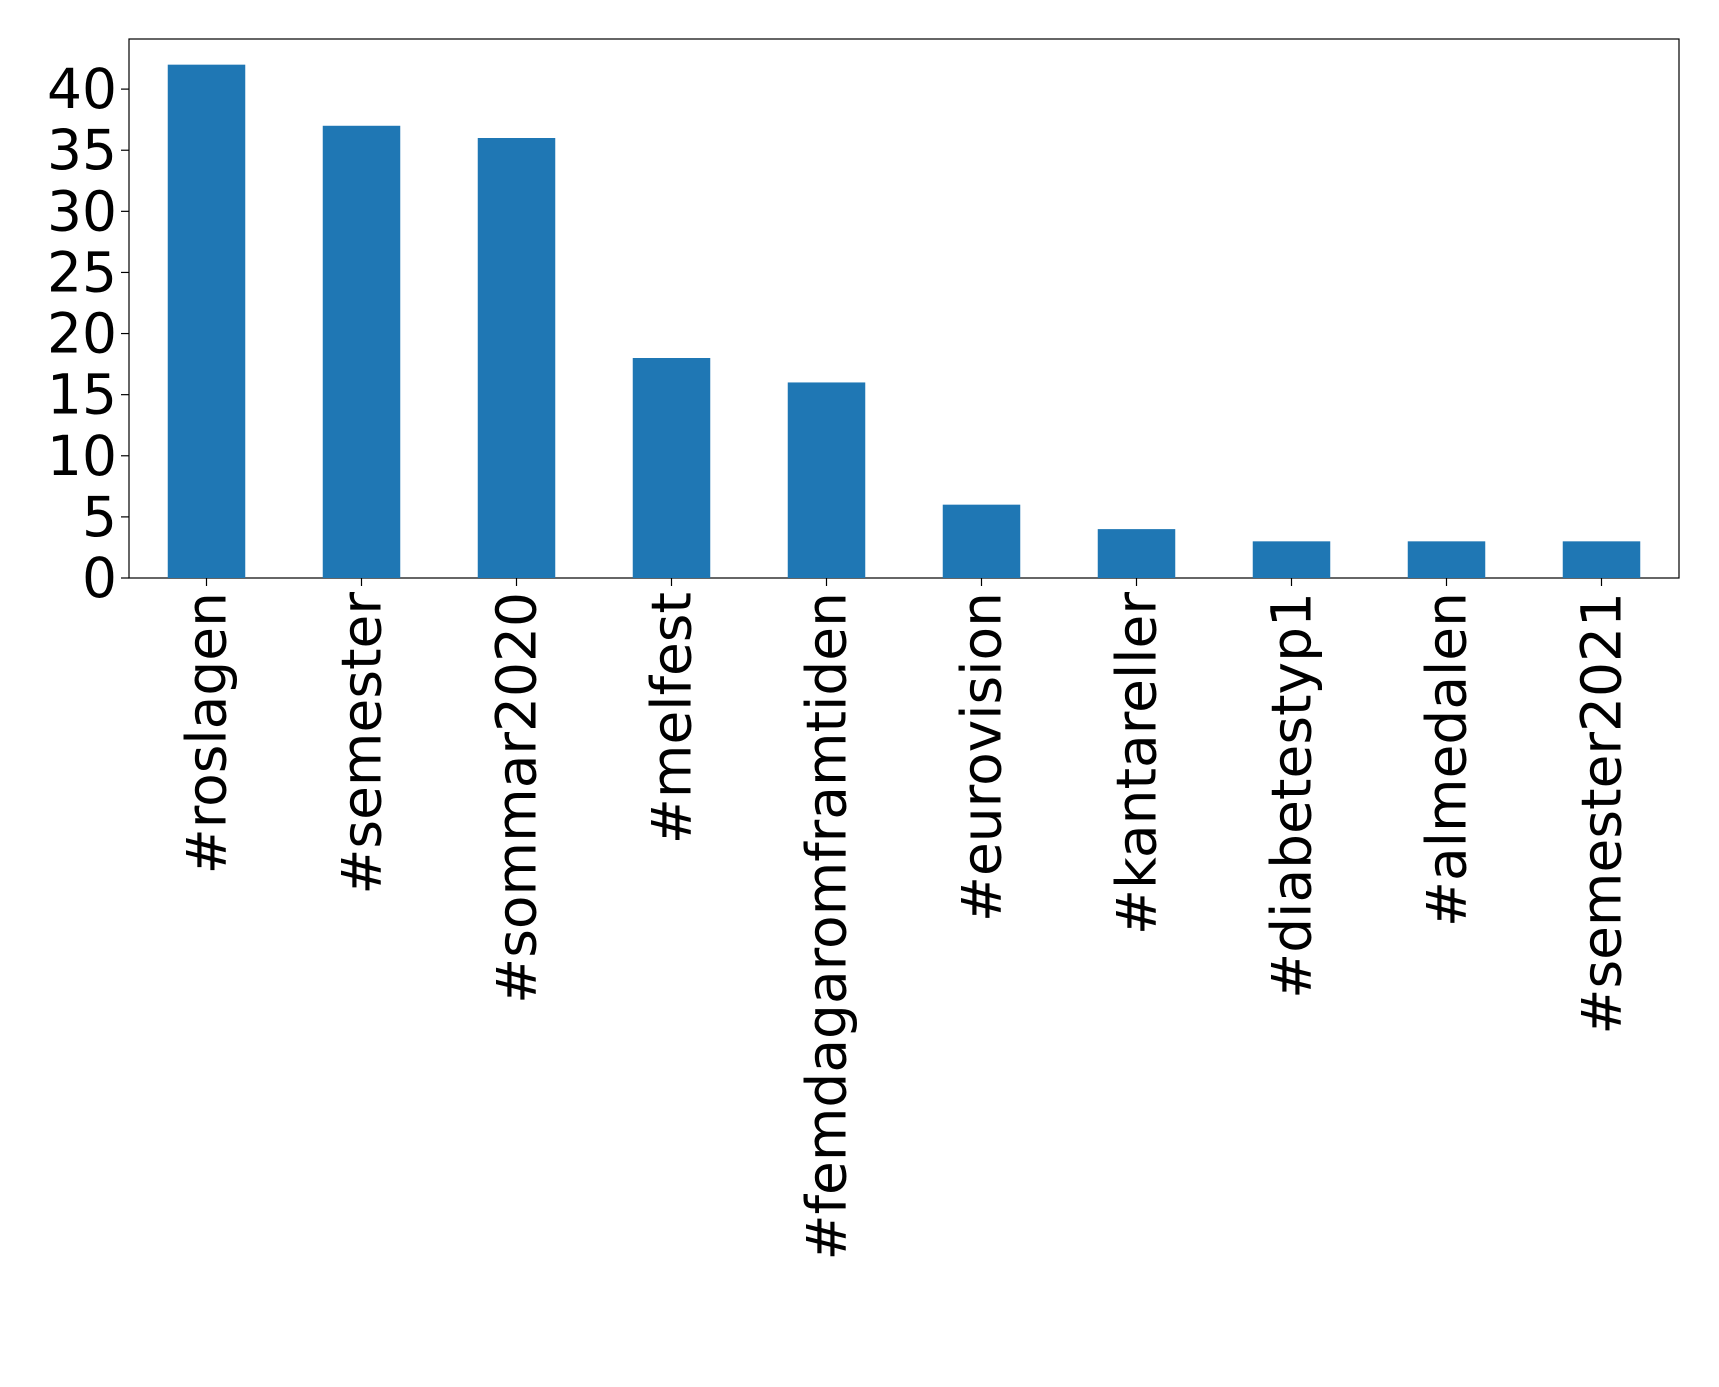  I want to click on x-tick-label: #roslagen, so click(207, 733).